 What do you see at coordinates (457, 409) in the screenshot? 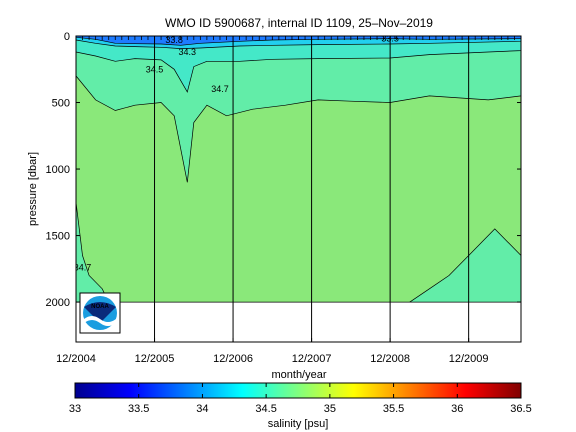
I see `colorbar-tick-label: 36` at bounding box center [457, 409].